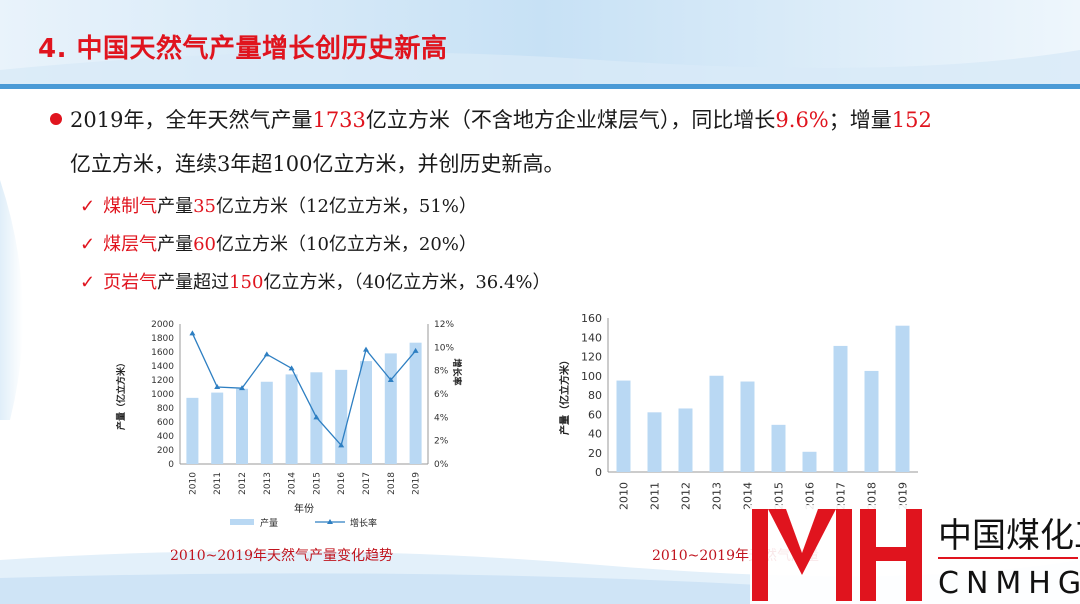 This screenshot has width=1080, height=604. Describe the element at coordinates (243, 483) in the screenshot. I see `x-tick-label: 2012` at that location.